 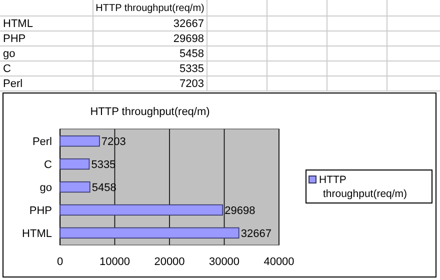 What do you see at coordinates (13, 84) in the screenshot?
I see `category-label: Perl` at bounding box center [13, 84].